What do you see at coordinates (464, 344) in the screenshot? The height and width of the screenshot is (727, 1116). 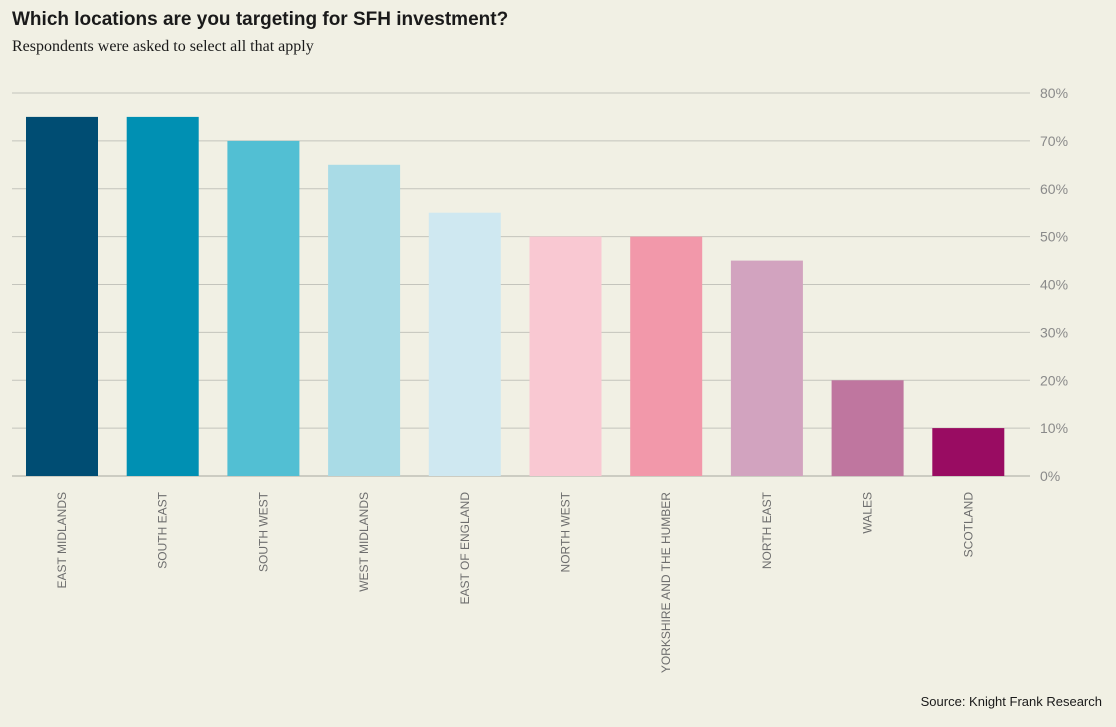 I see `bar-east-of-england` at bounding box center [464, 344].